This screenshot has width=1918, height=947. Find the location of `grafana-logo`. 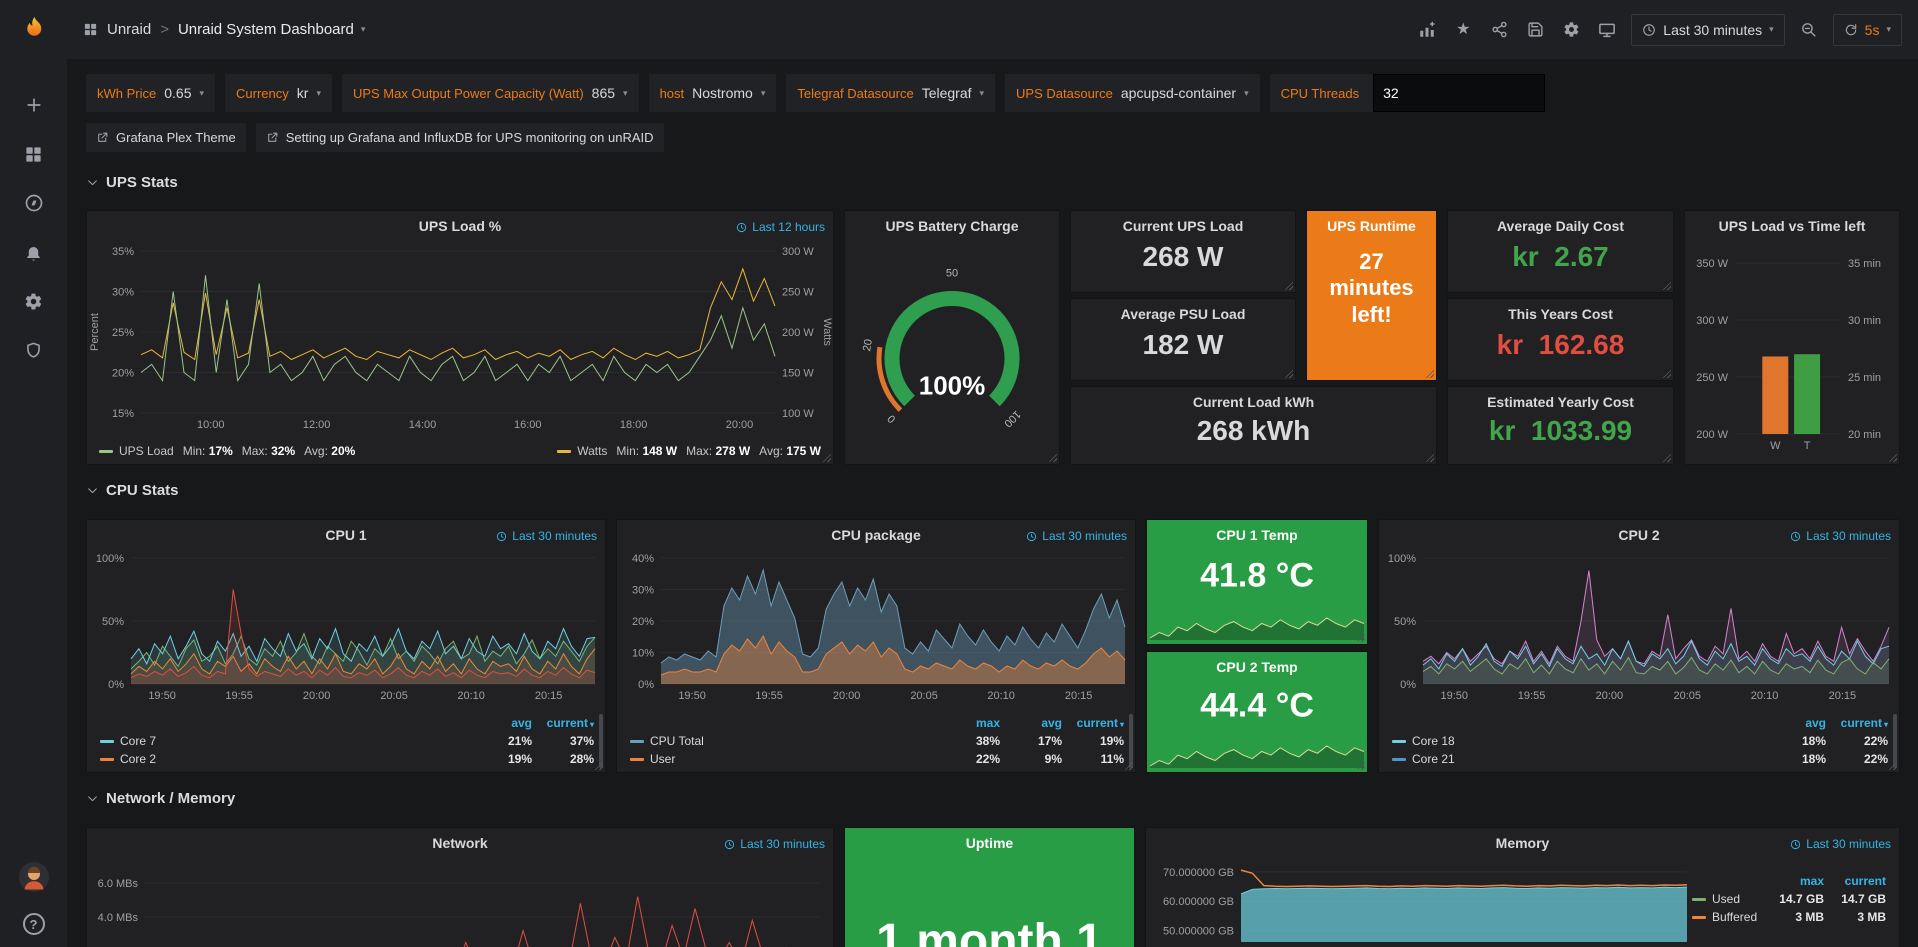

grafana-logo is located at coordinates (33, 29).